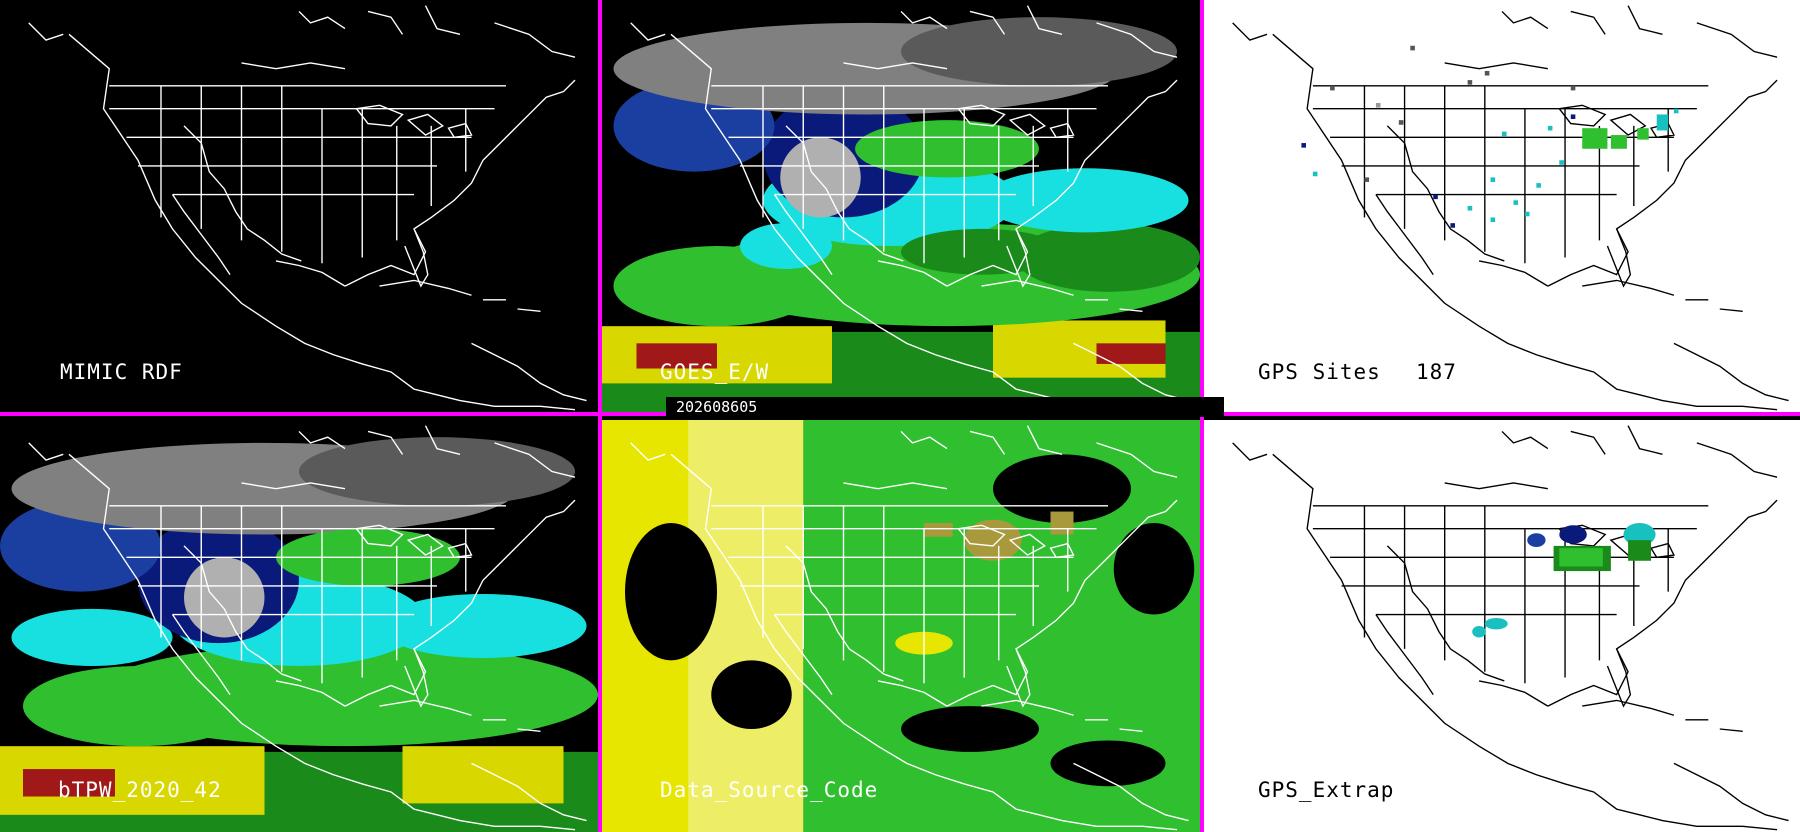  What do you see at coordinates (1490, 136) in the screenshot?
I see `gps-site-markers` at bounding box center [1490, 136].